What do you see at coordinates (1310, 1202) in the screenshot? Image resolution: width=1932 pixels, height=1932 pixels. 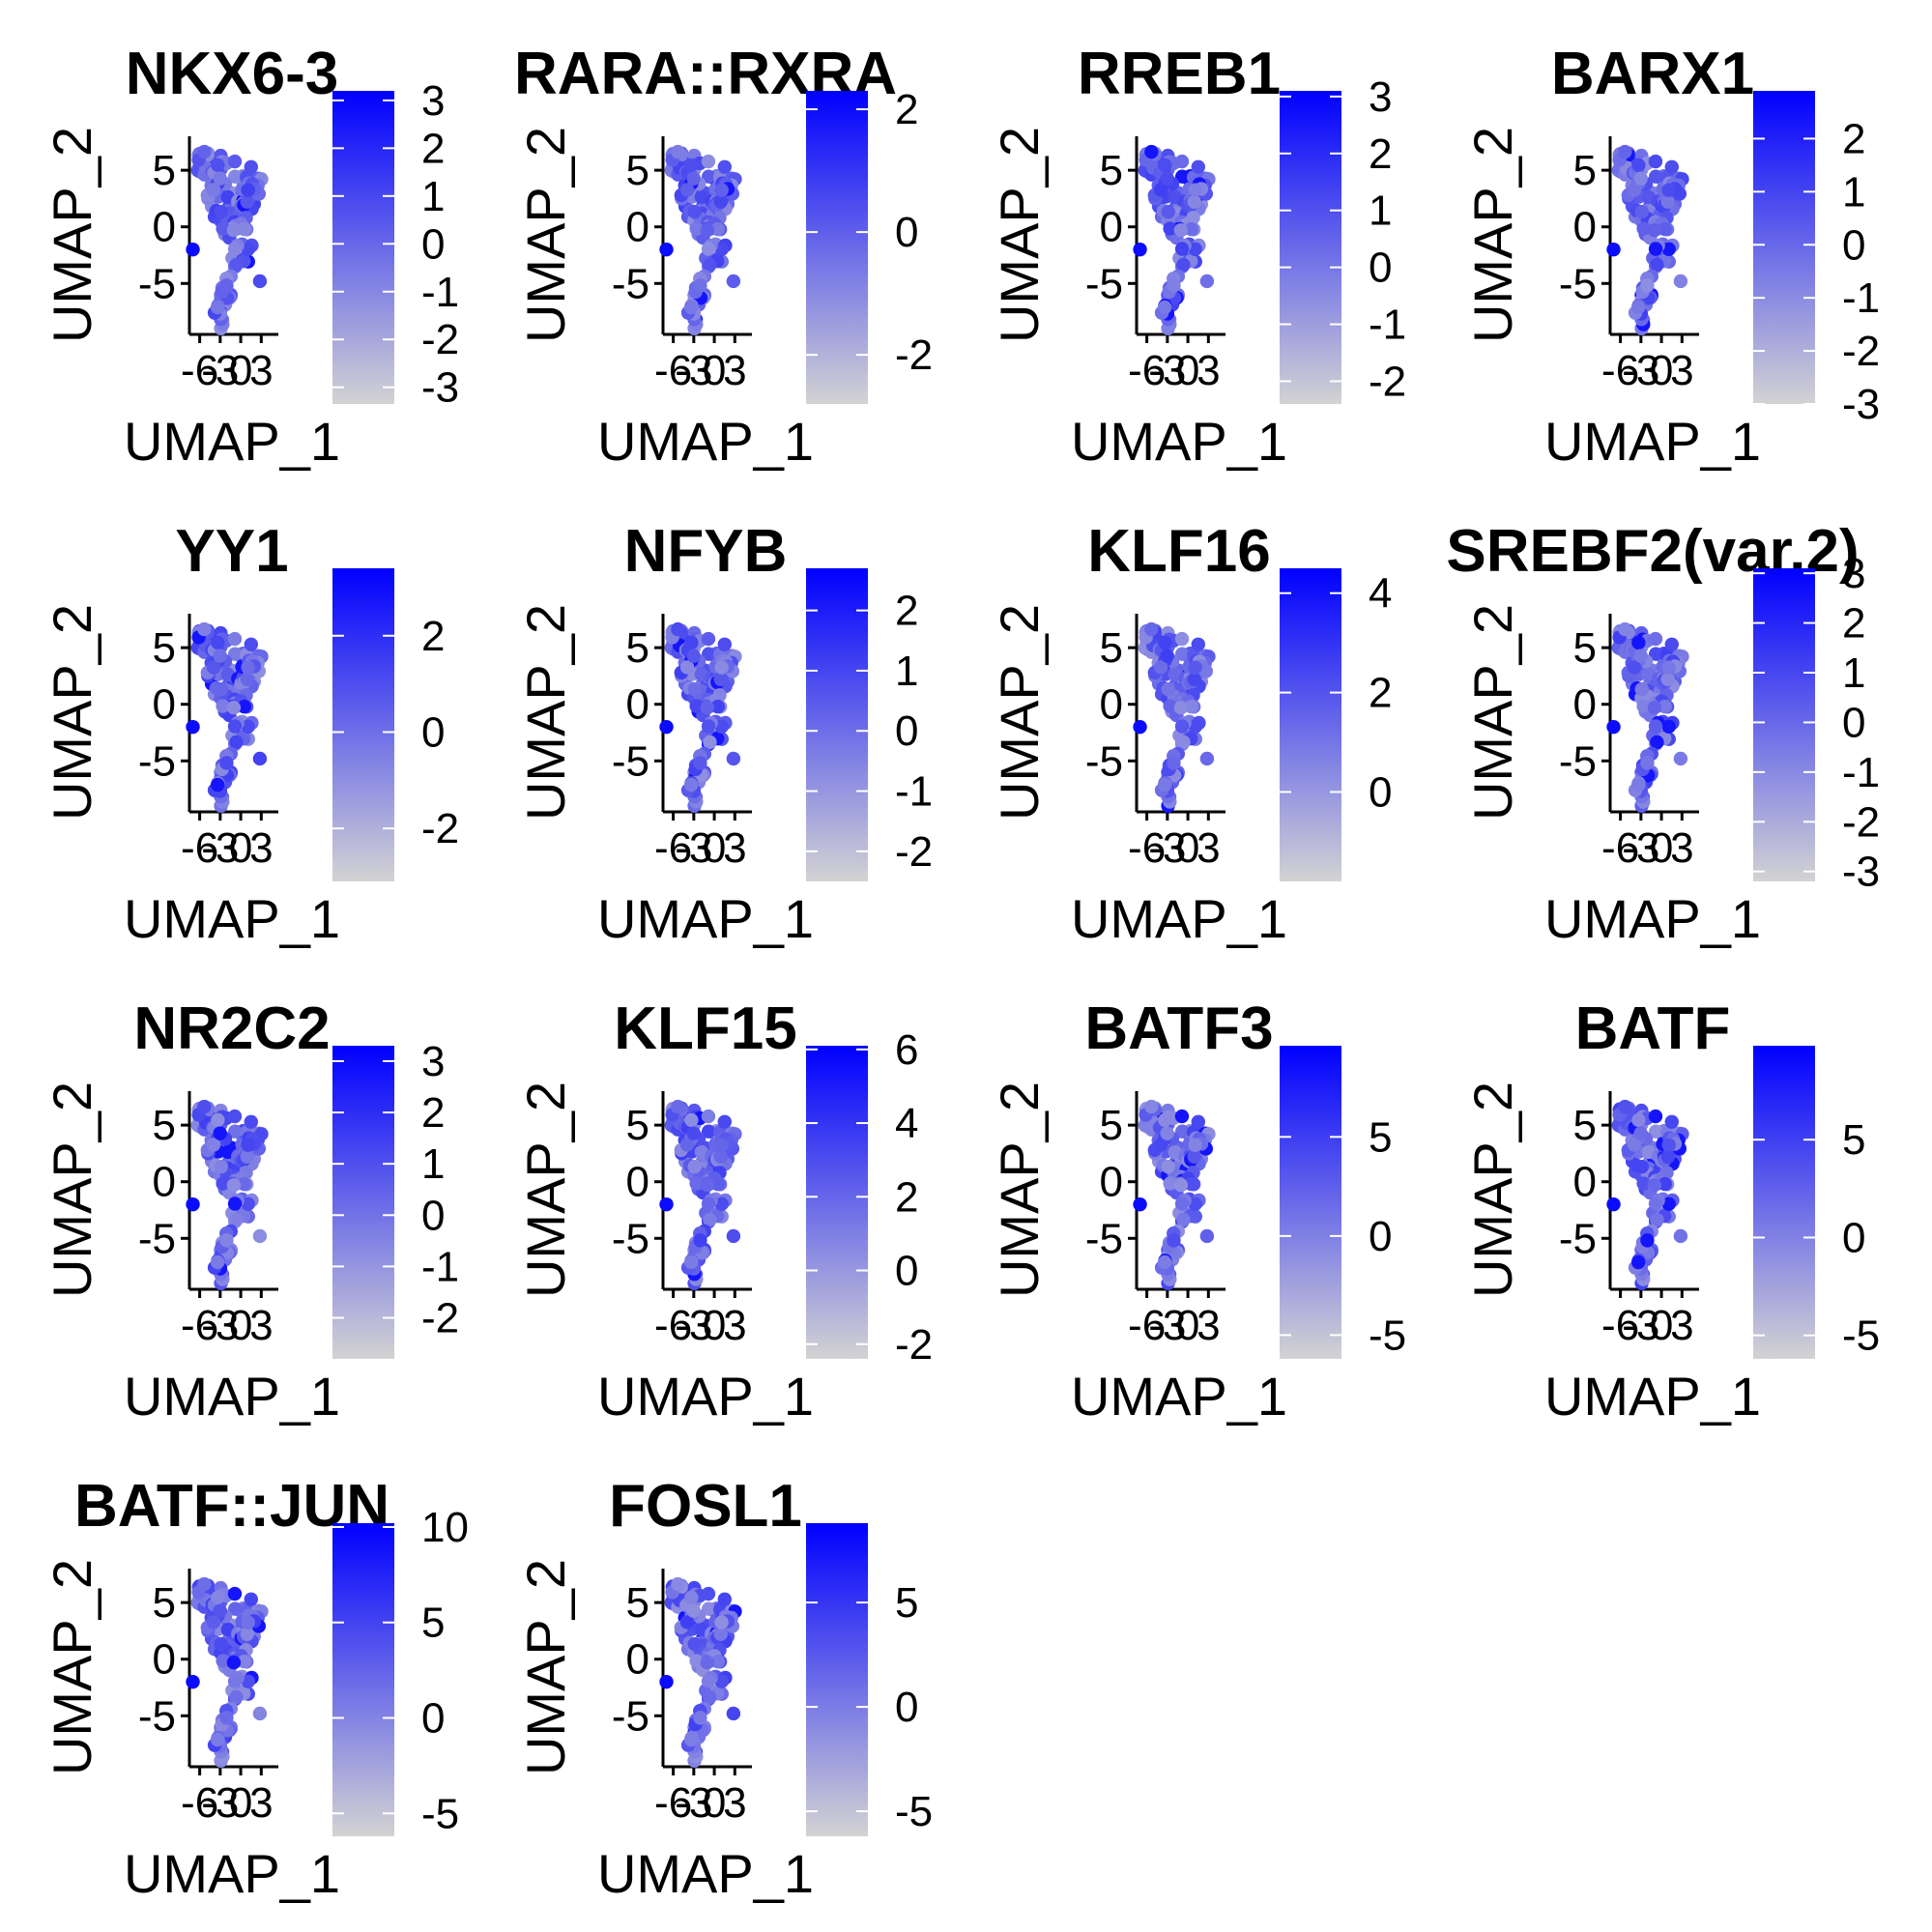 I see `colorbar` at bounding box center [1310, 1202].